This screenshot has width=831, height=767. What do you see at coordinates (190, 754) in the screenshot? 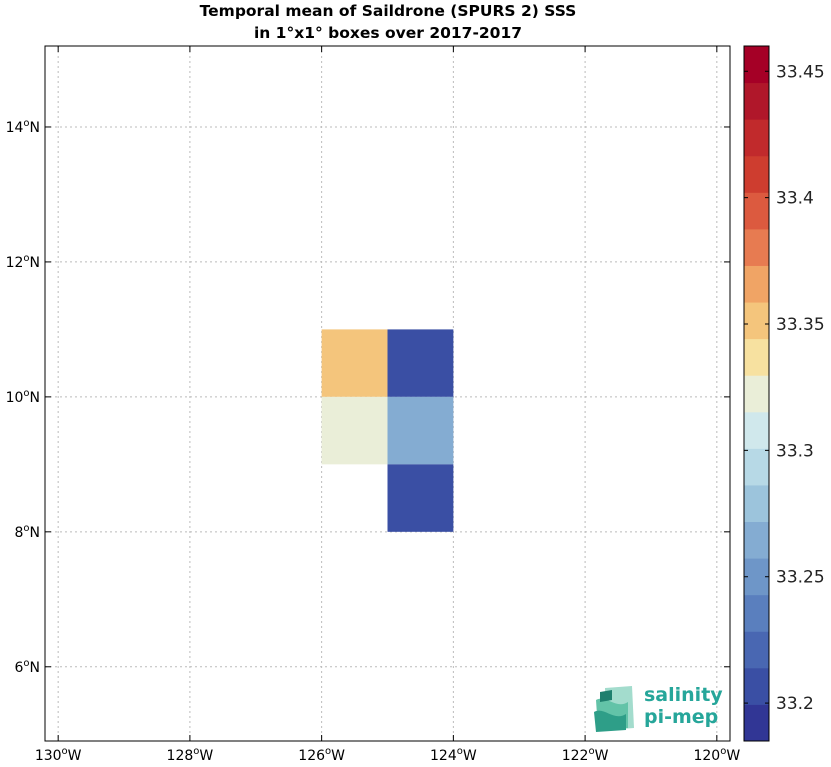
I see `x-tick-label: 128oW` at bounding box center [190, 754].